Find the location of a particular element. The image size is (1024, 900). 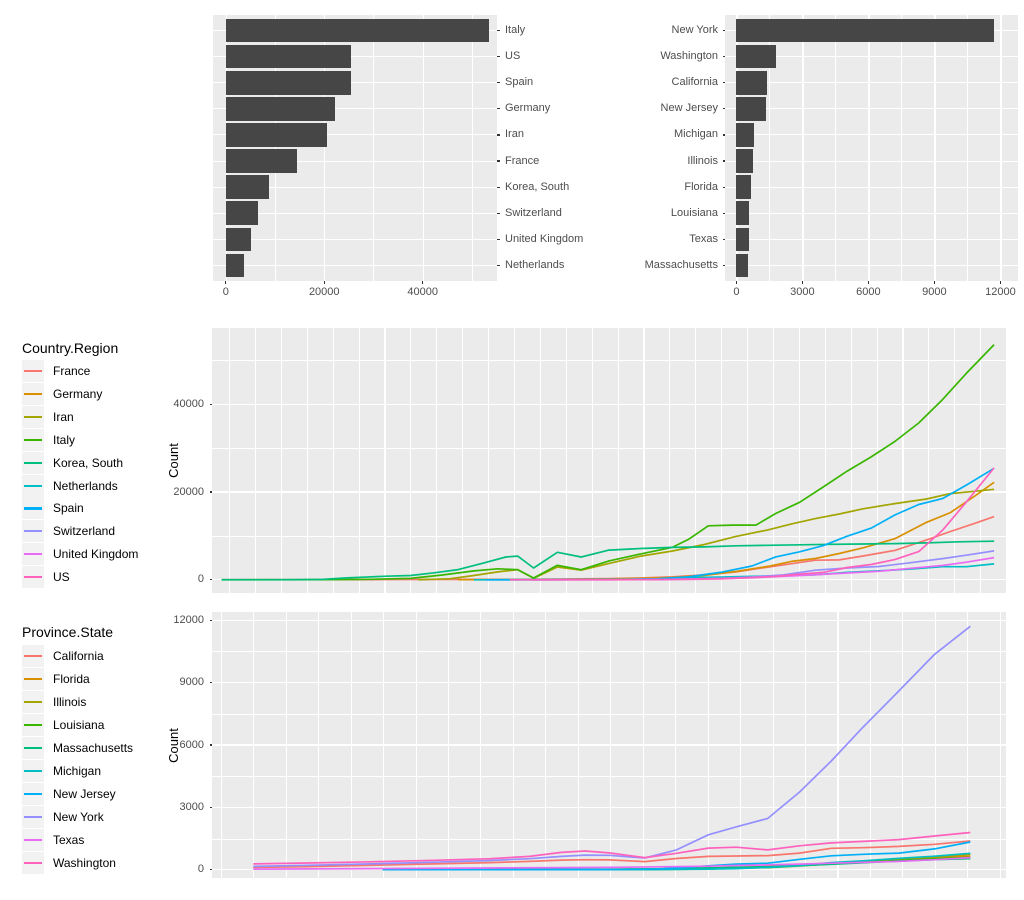

bar-washington is located at coordinates (756, 56).